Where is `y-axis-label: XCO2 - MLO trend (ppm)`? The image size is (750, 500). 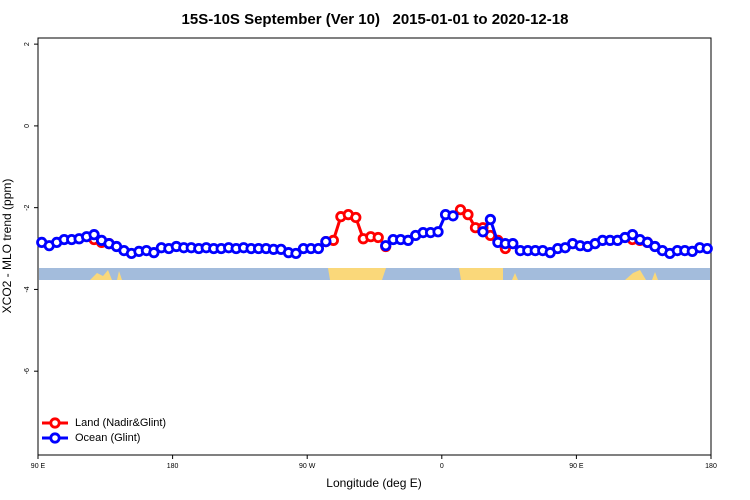 y-axis-label: XCO2 - MLO trend (ppm) is located at coordinates (7, 246).